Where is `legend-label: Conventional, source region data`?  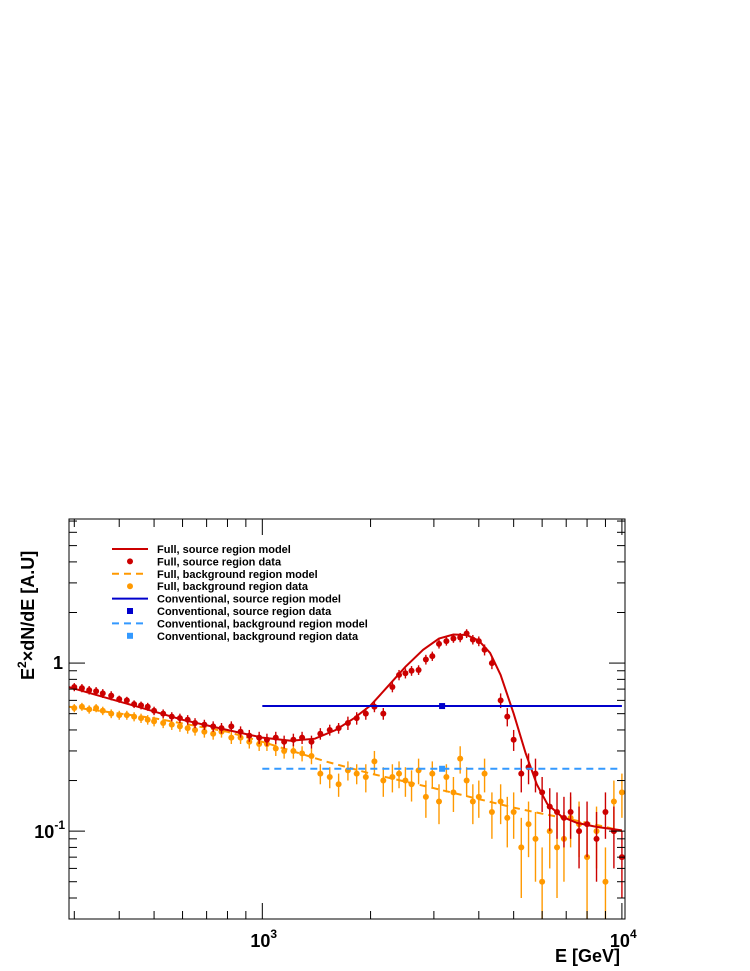 legend-label: Conventional, source region data is located at coordinates (244, 612).